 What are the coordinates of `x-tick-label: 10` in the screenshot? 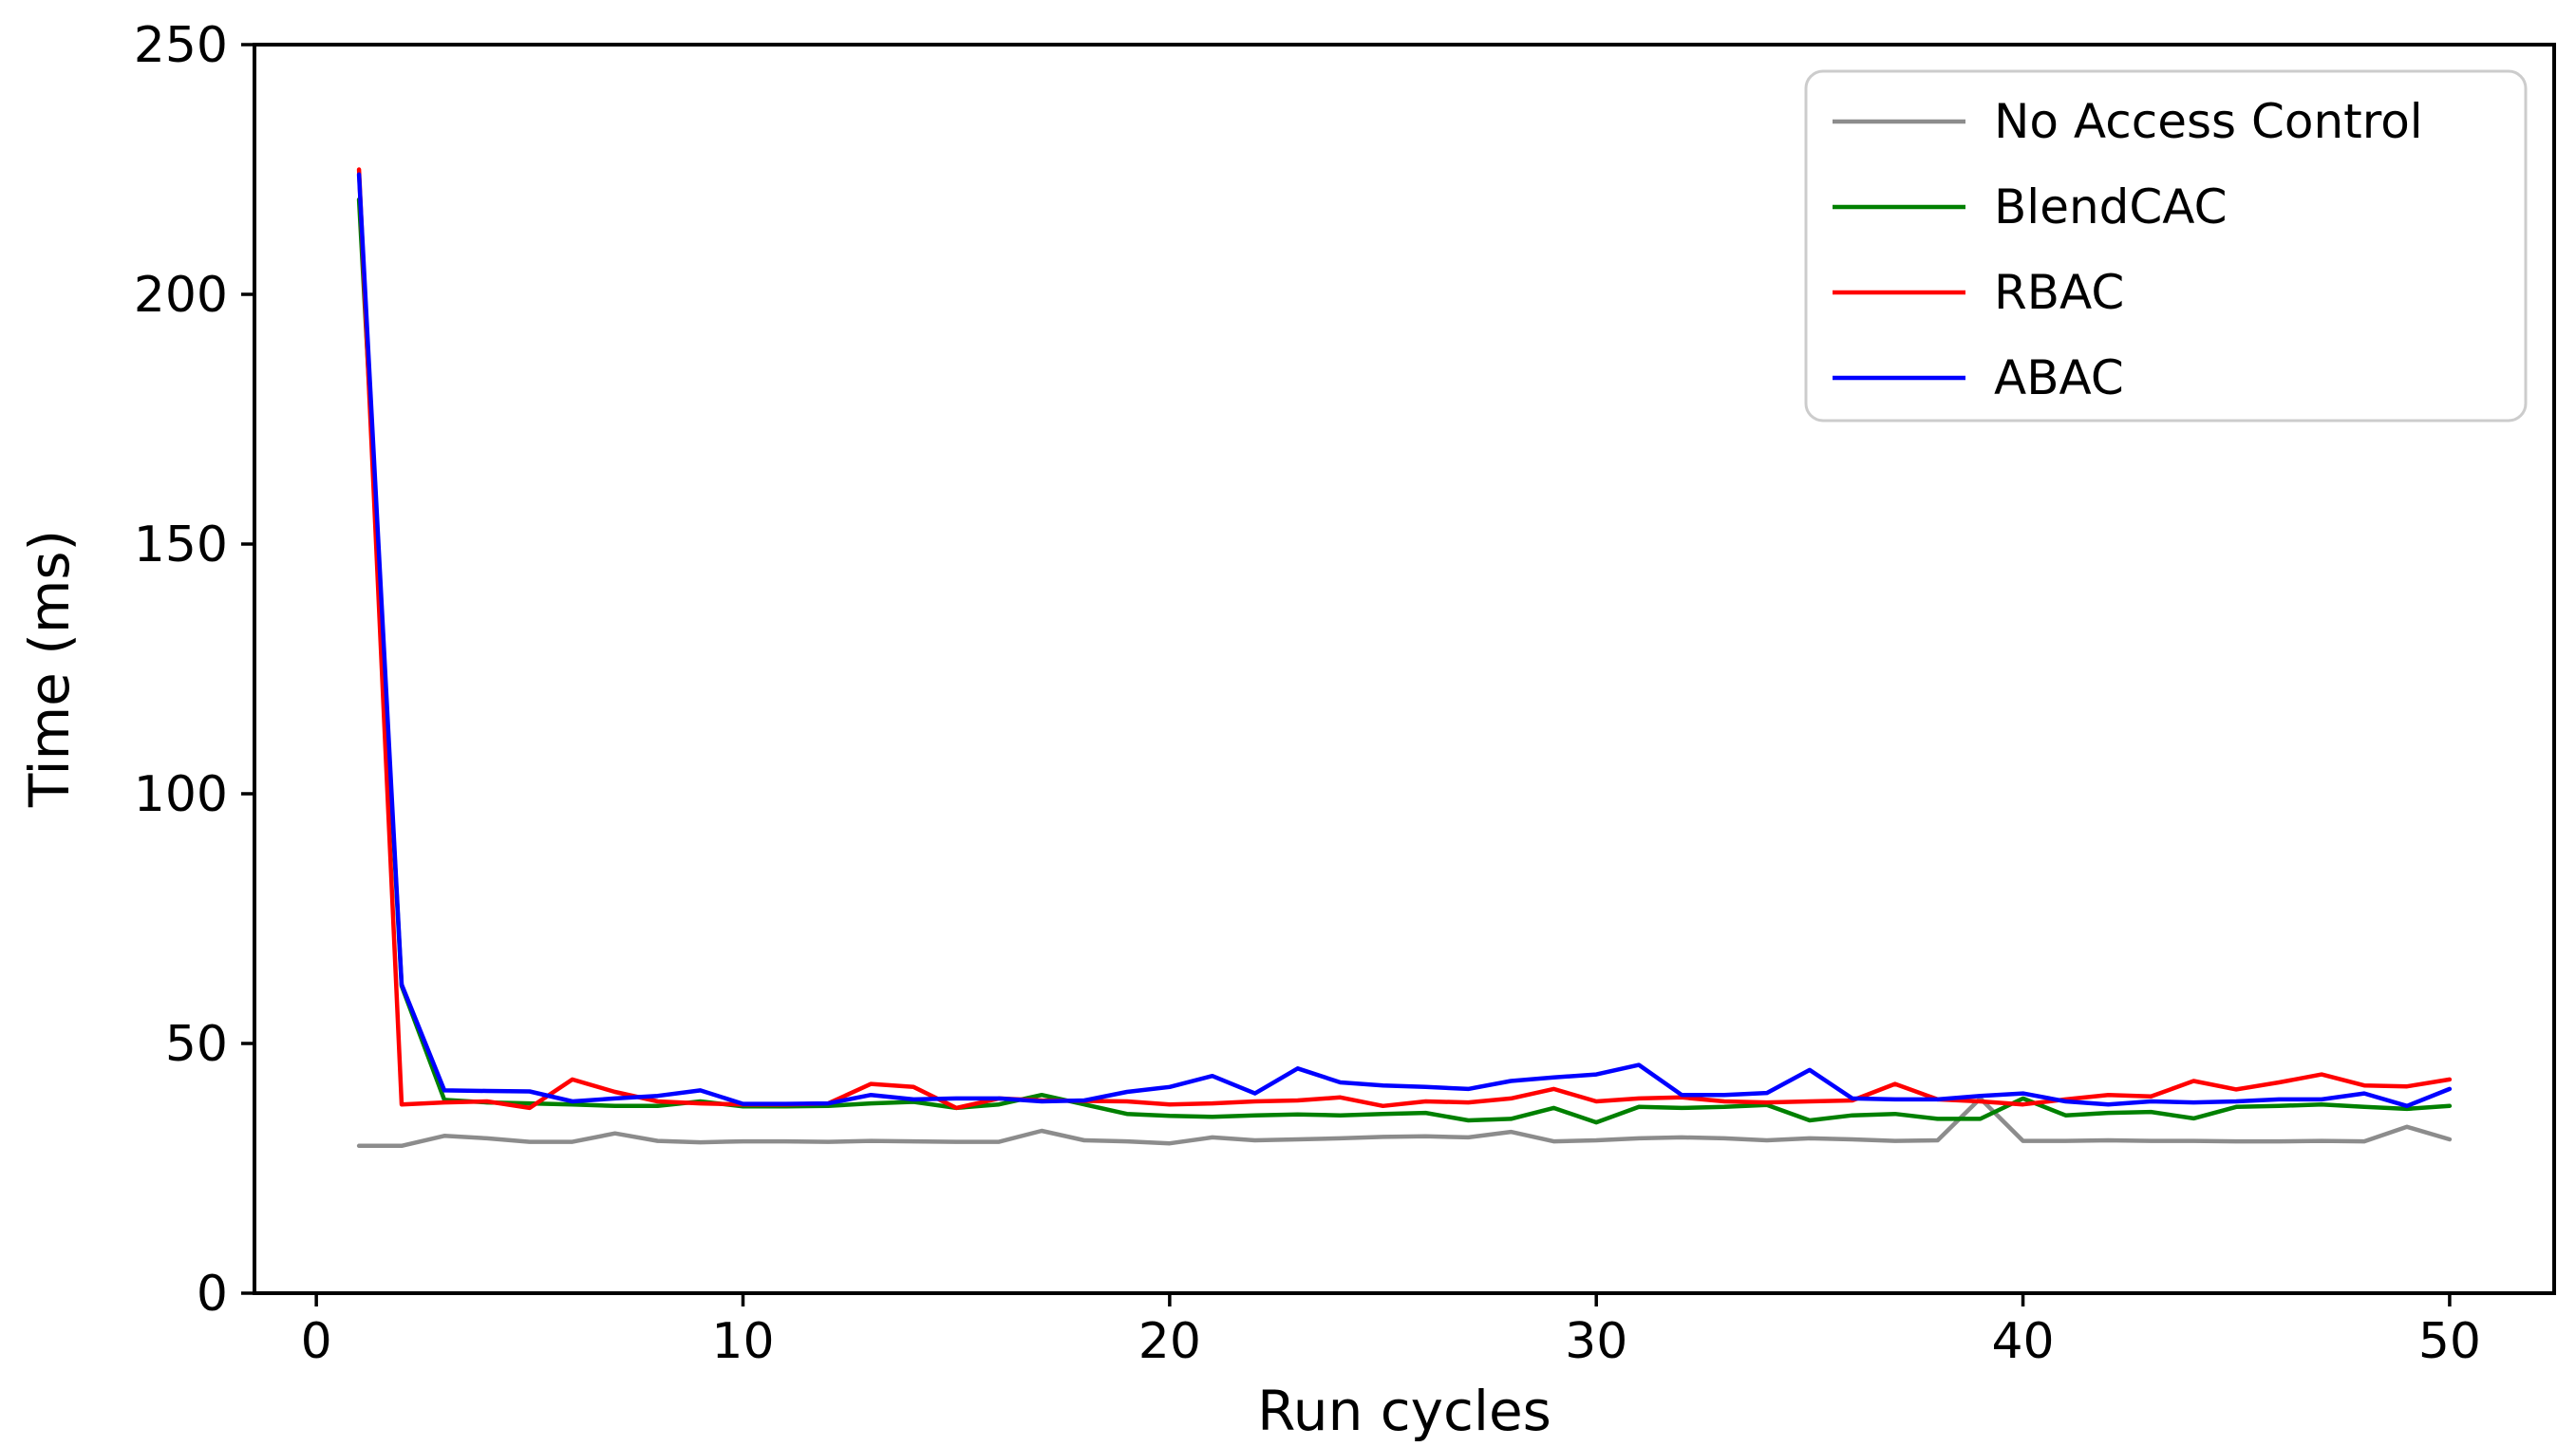 It's located at (742, 1342).